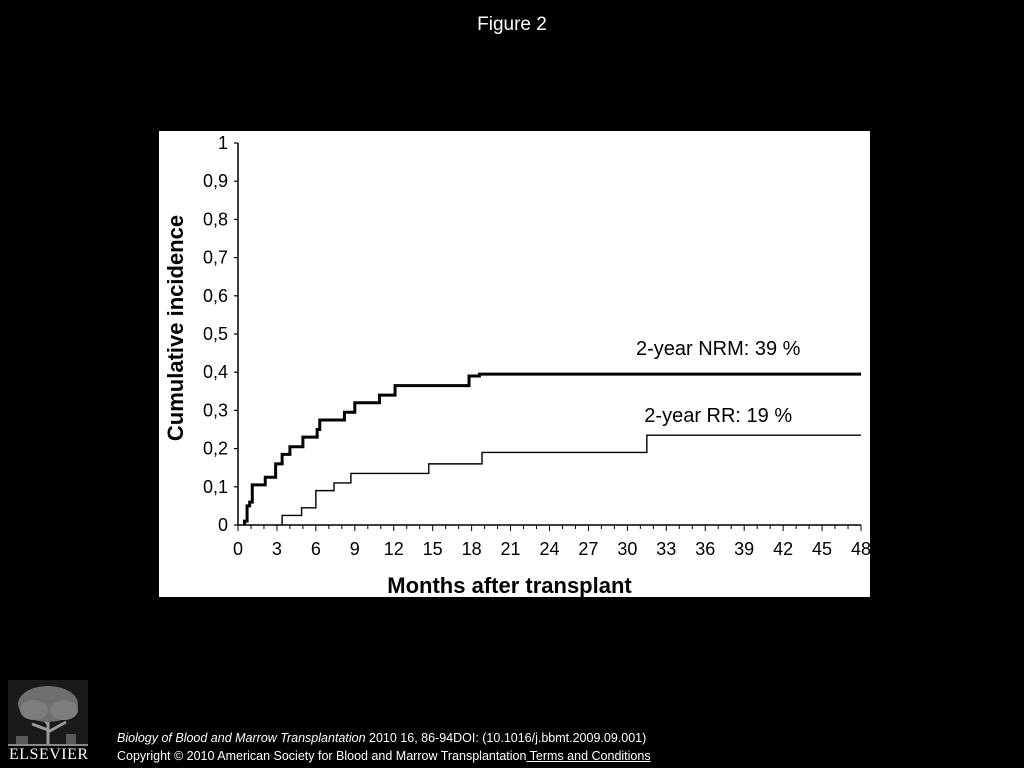  What do you see at coordinates (223, 143) in the screenshot?
I see `y-tick-label: 1` at bounding box center [223, 143].